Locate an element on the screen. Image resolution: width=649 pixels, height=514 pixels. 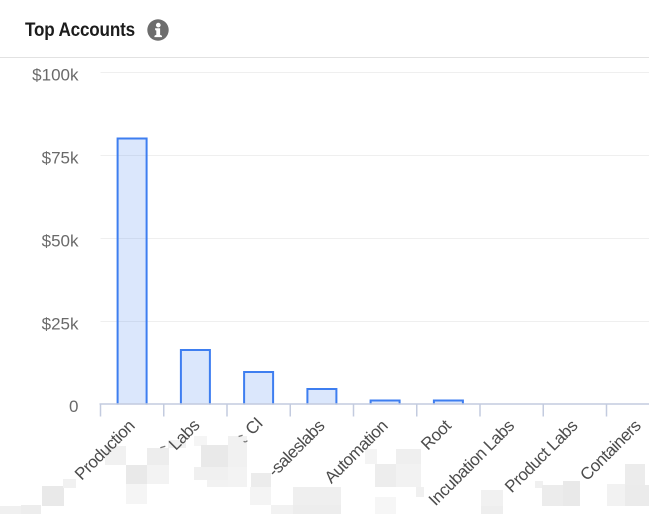
svg-text: CI is located at coordinates (254, 426).